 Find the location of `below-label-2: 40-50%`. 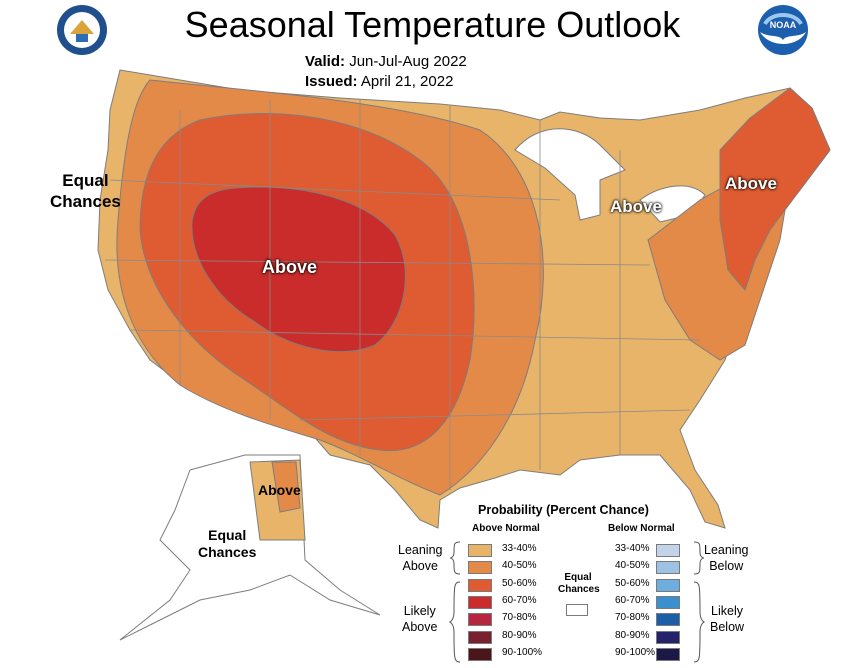

below-label-2: 40-50% is located at coordinates (632, 566).